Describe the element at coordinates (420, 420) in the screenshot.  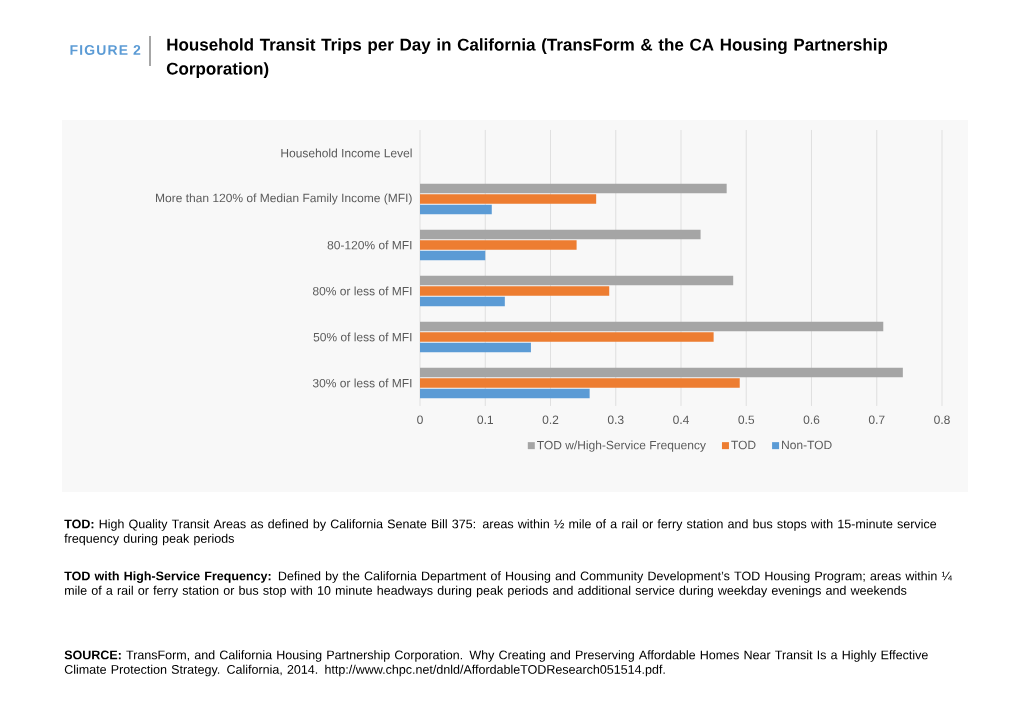
I see `x-tick-label: 0` at that location.